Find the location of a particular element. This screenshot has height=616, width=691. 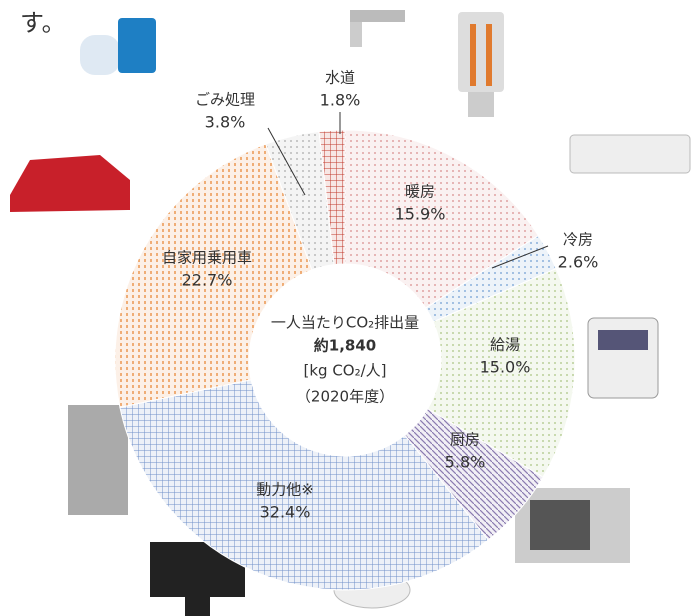

category-label: 自家用乗用車 is located at coordinates (207, 258).